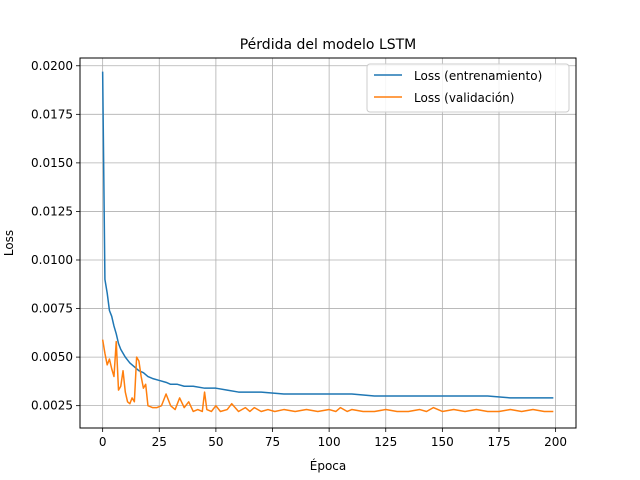  I want to click on x-tick-label: 50, so click(215, 442).